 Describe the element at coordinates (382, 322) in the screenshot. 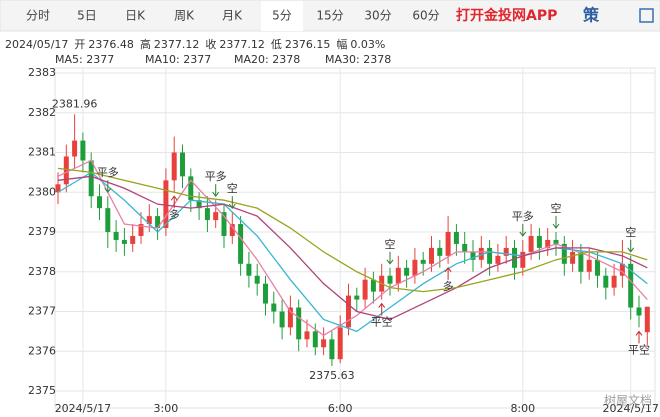

I see `signal-label: 平空` at that location.